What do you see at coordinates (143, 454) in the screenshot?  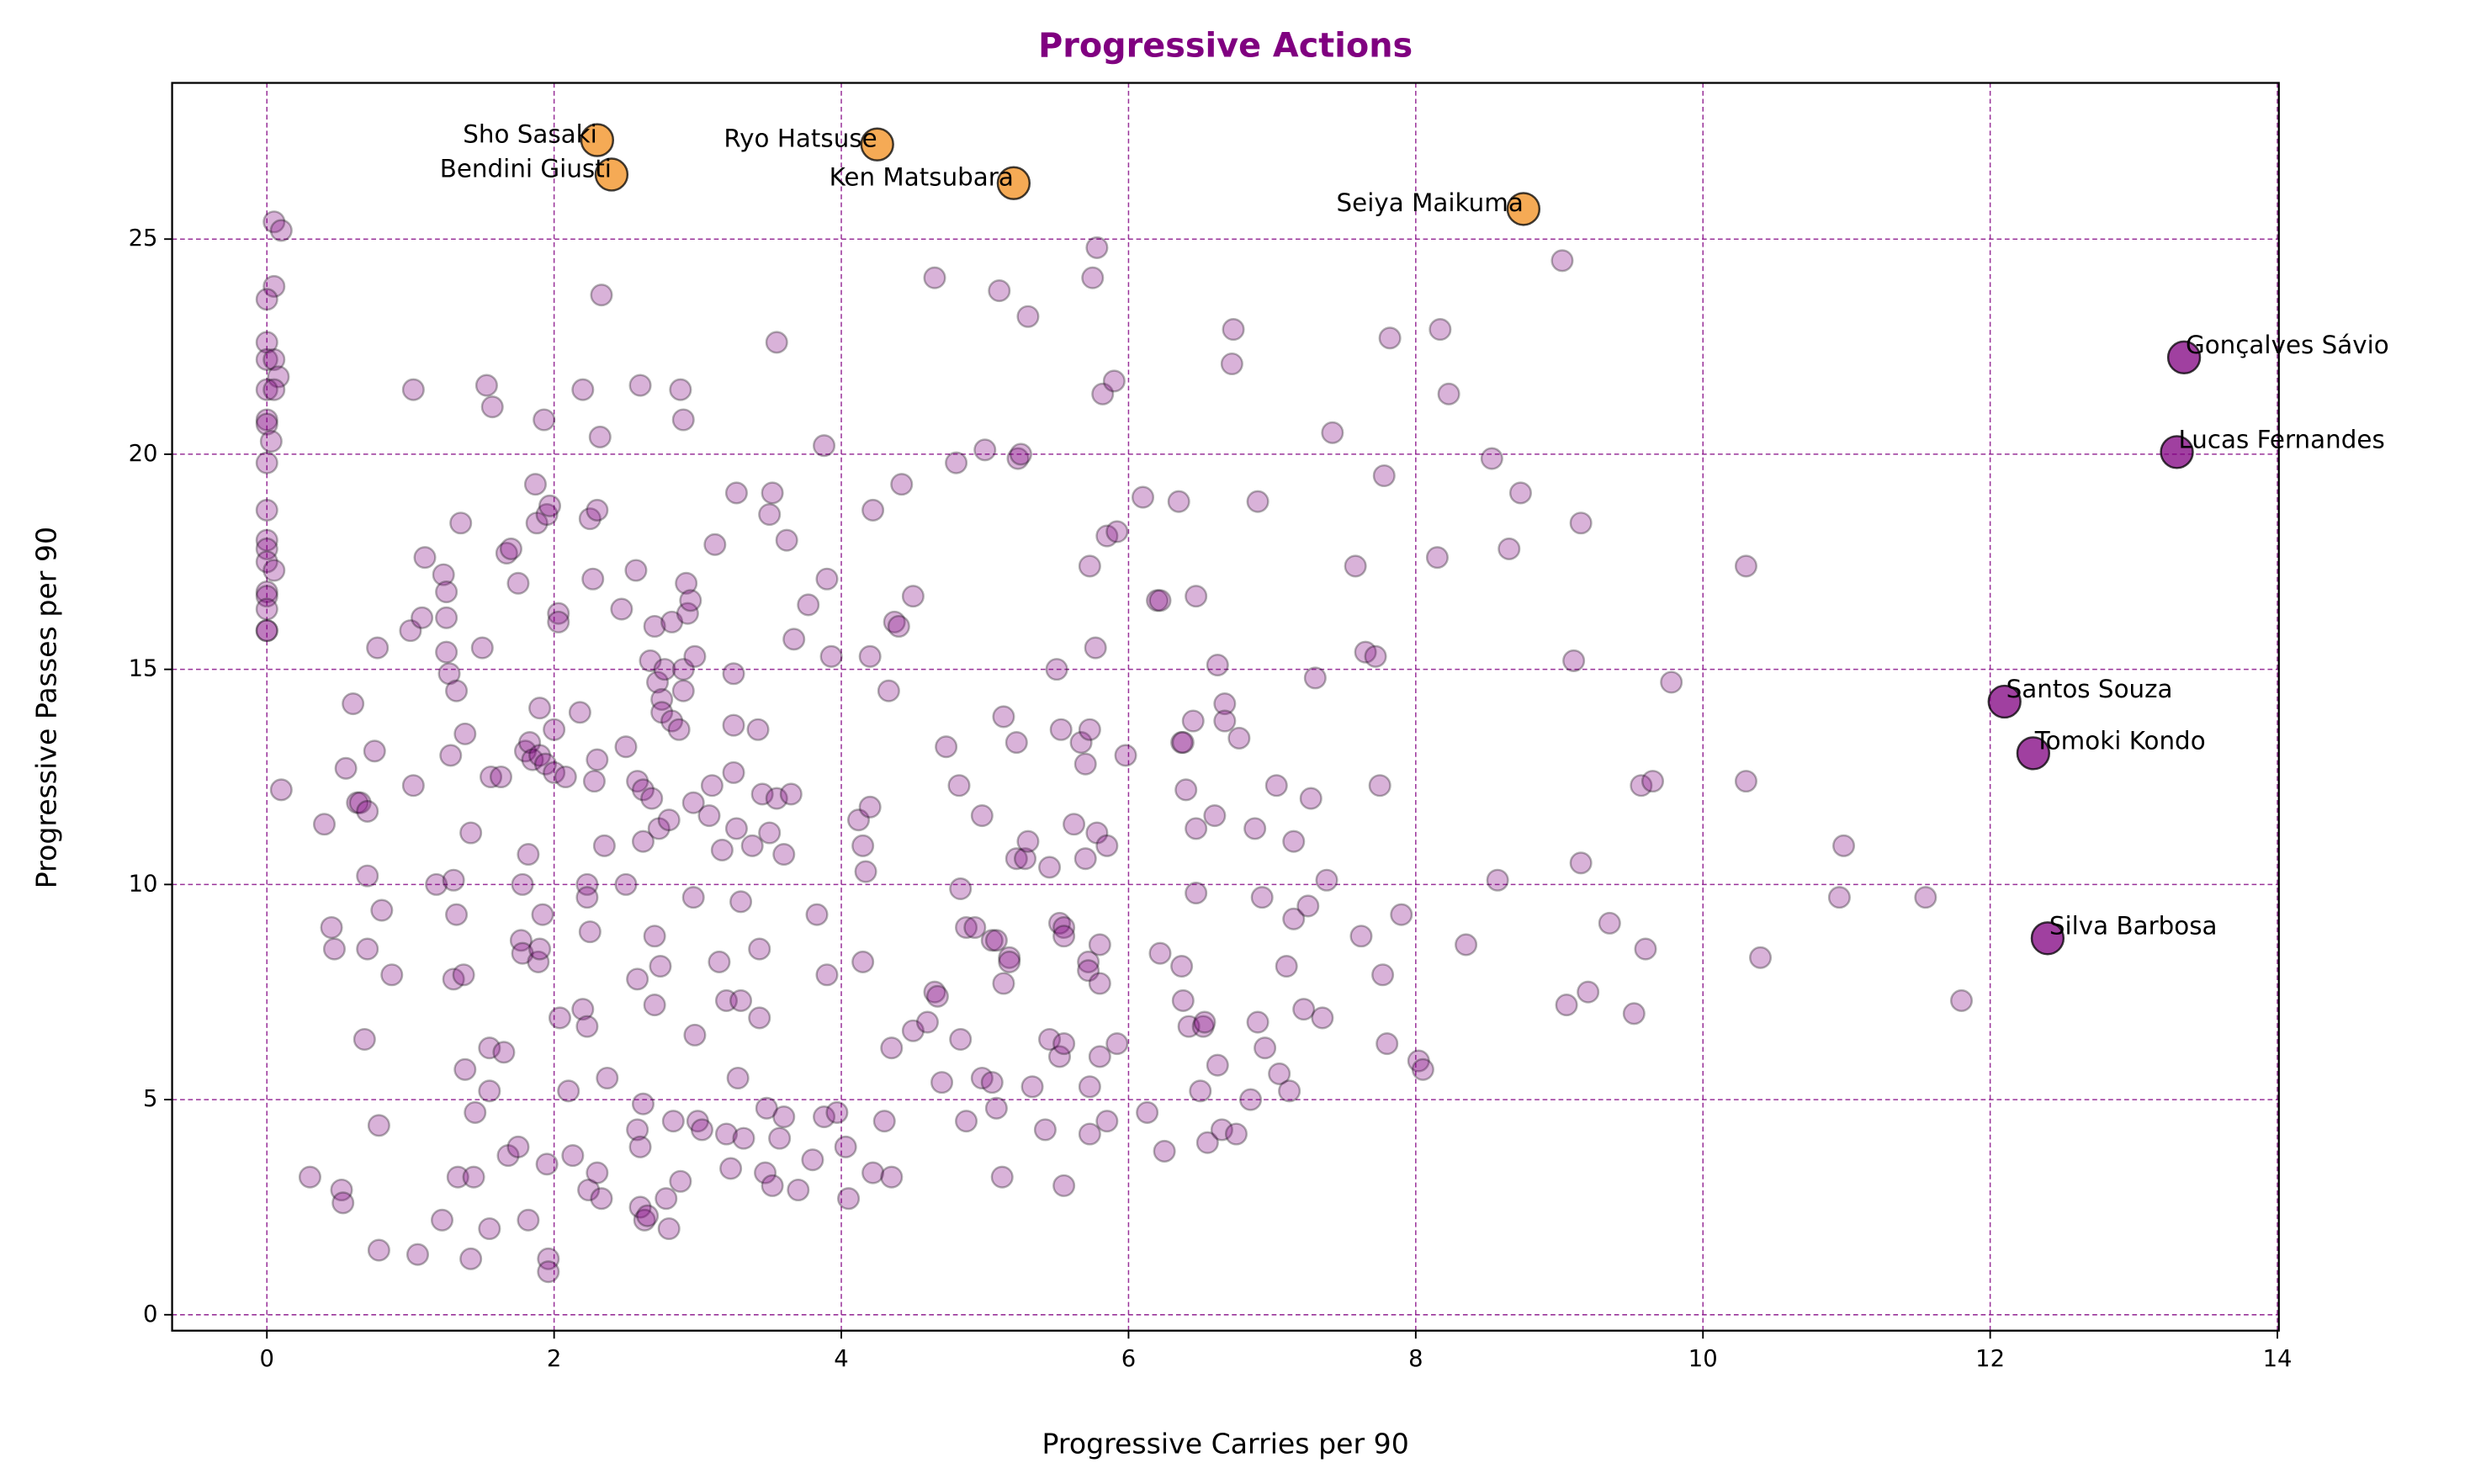 I see `y-tick-label: 20` at bounding box center [143, 454].